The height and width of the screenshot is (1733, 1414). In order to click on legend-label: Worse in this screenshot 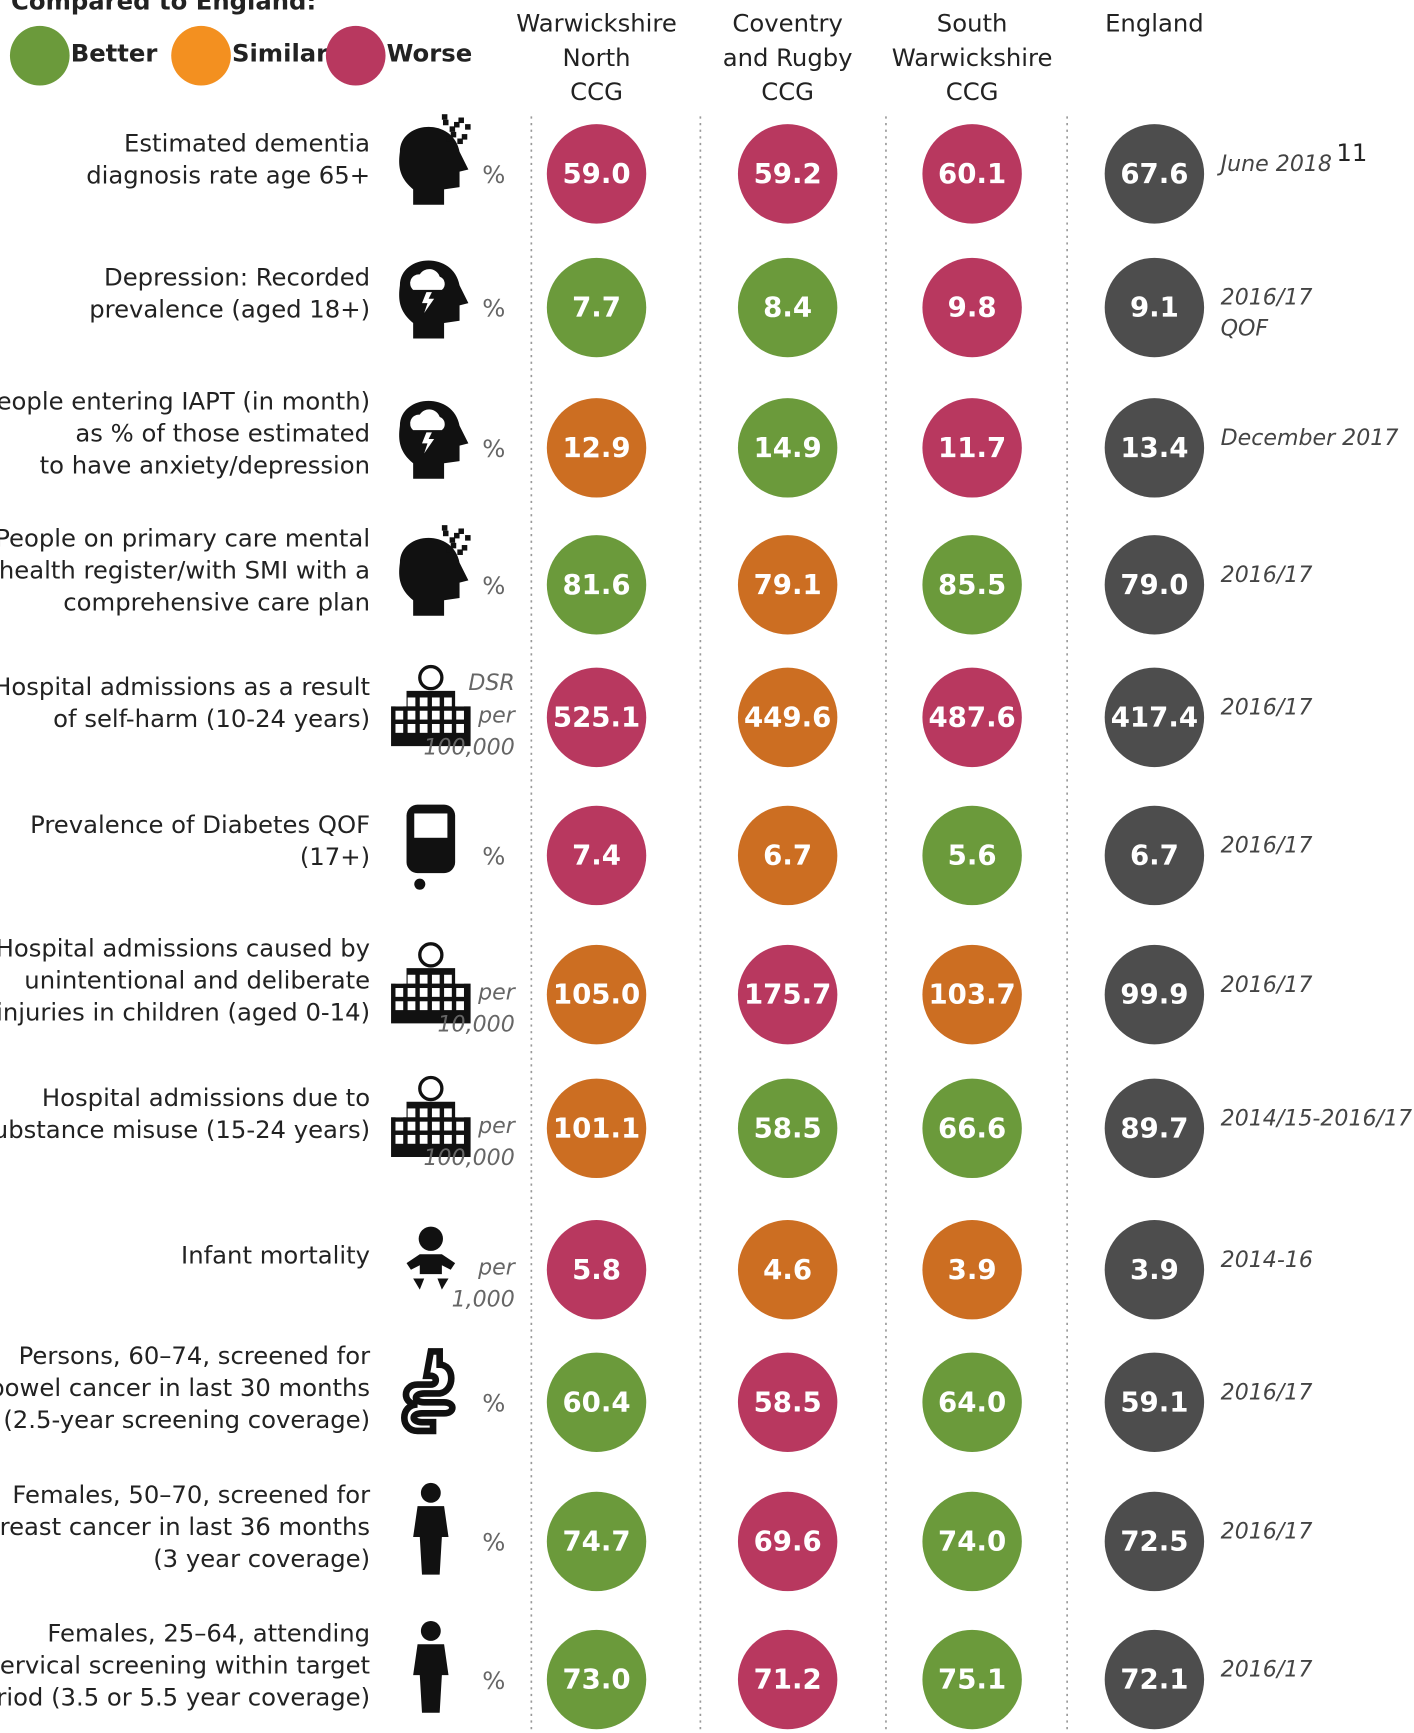, I will do `click(430, 53)`.